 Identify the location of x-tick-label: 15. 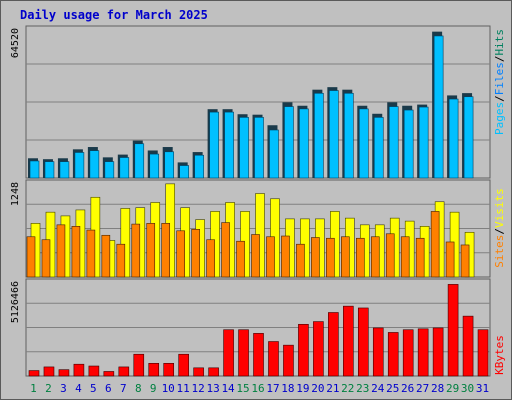
(242, 388).